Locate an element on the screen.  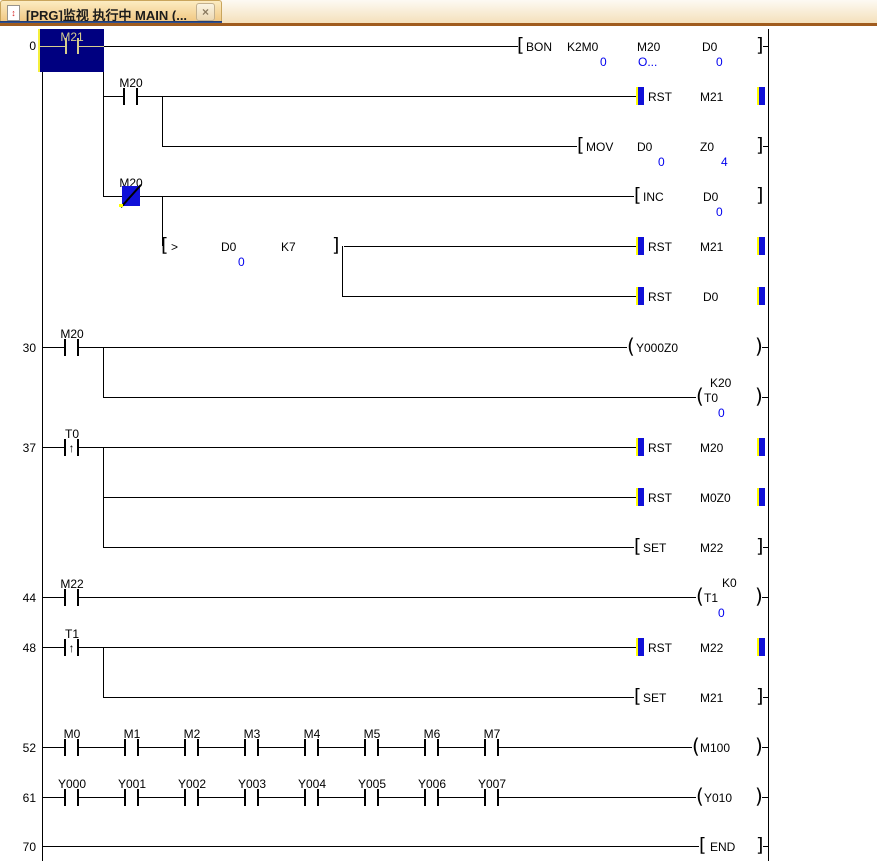
coil-t0: T0 is located at coordinates (711, 398).